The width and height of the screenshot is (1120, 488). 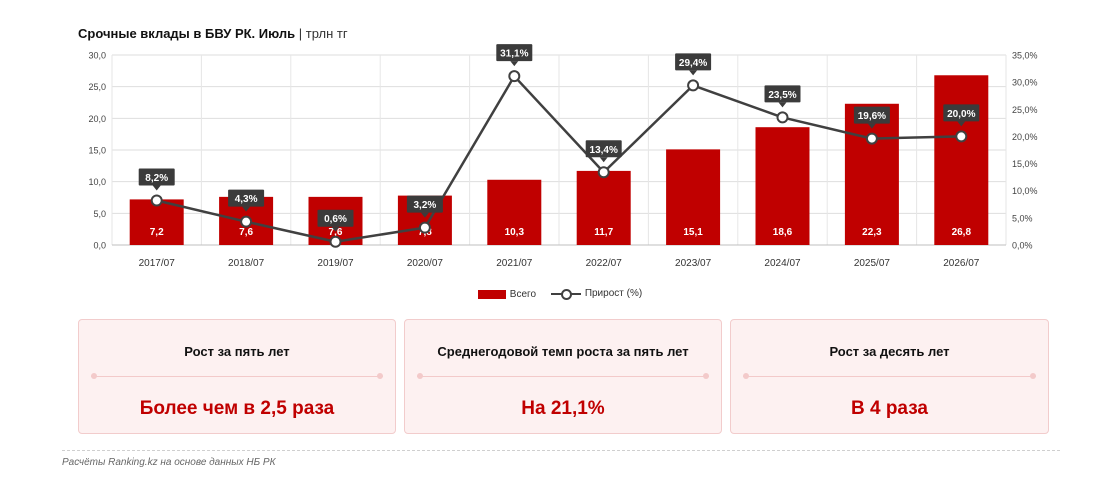 What do you see at coordinates (514, 263) in the screenshot?
I see `x-tick-label: 2021/07` at bounding box center [514, 263].